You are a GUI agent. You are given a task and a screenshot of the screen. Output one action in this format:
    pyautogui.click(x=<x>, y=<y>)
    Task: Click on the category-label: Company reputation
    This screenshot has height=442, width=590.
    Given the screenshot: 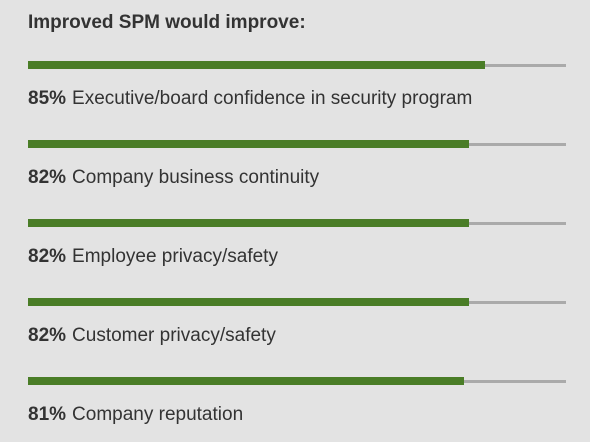 What is the action you would take?
    pyautogui.click(x=158, y=414)
    